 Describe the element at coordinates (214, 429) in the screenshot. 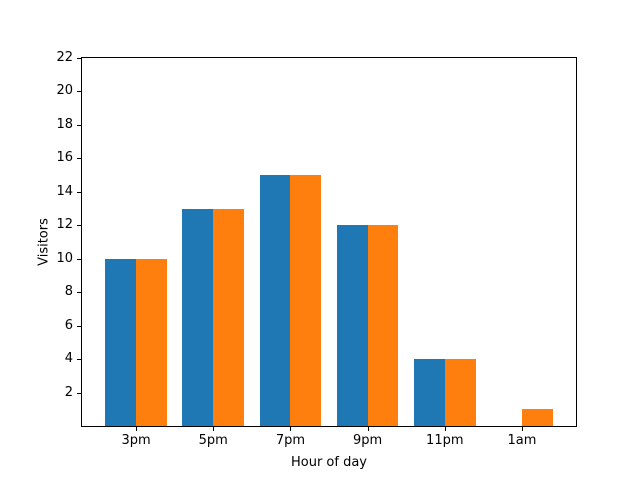

I see `x-tick-mark-5pm` at that location.